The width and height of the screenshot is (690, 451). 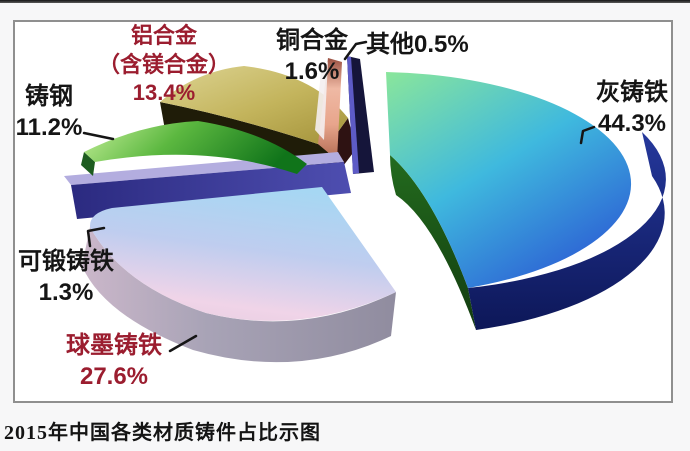 What do you see at coordinates (98, 136) in the screenshot?
I see `leader-steel` at bounding box center [98, 136].